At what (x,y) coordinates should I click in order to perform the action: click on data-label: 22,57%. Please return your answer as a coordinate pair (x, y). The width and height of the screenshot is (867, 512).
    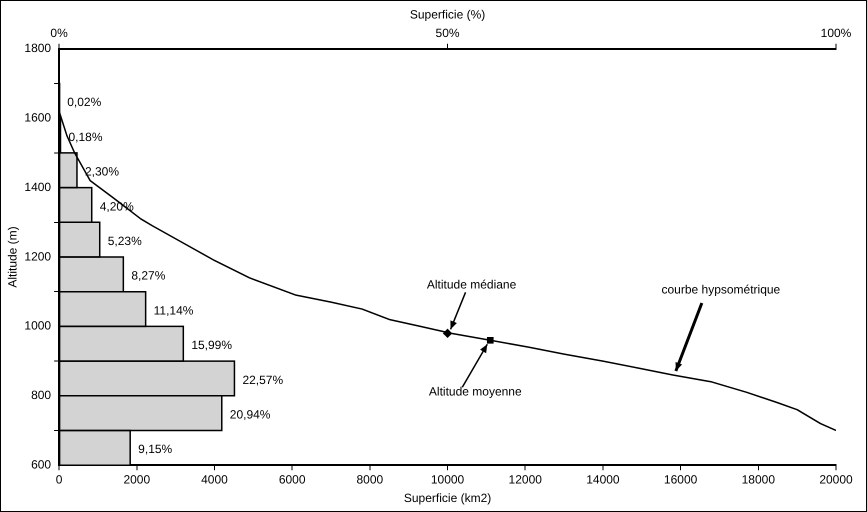
    Looking at the image, I should click on (263, 379).